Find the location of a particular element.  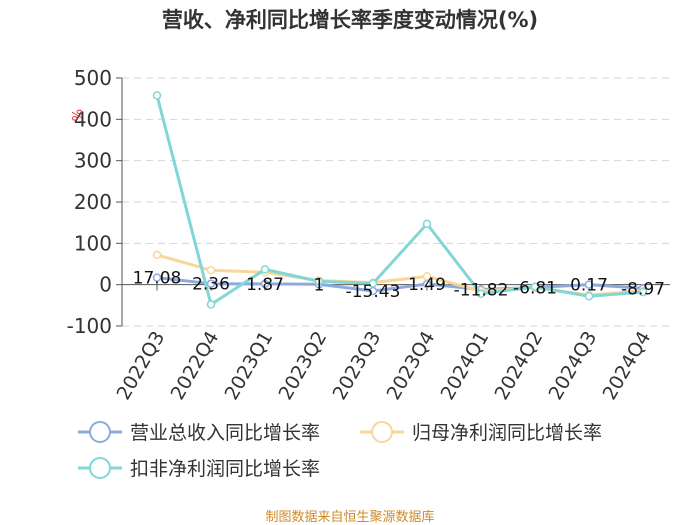

y-axis-unit-label: % is located at coordinates (78, 115).